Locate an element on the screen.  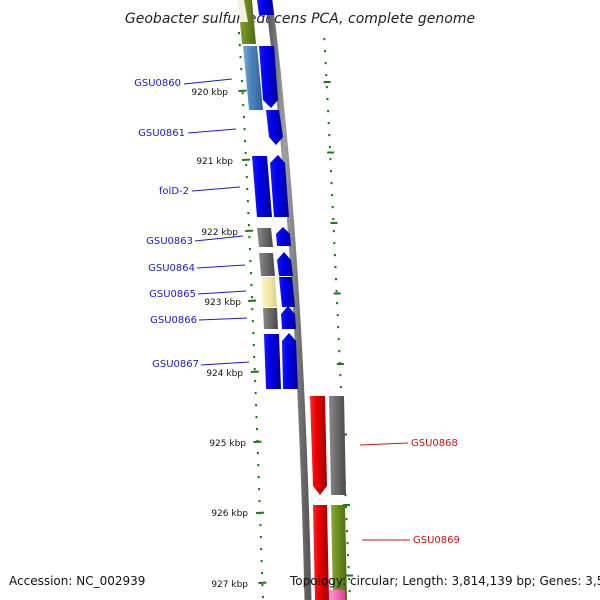
feature-gsu0865-cds is located at coordinates (287, 292).